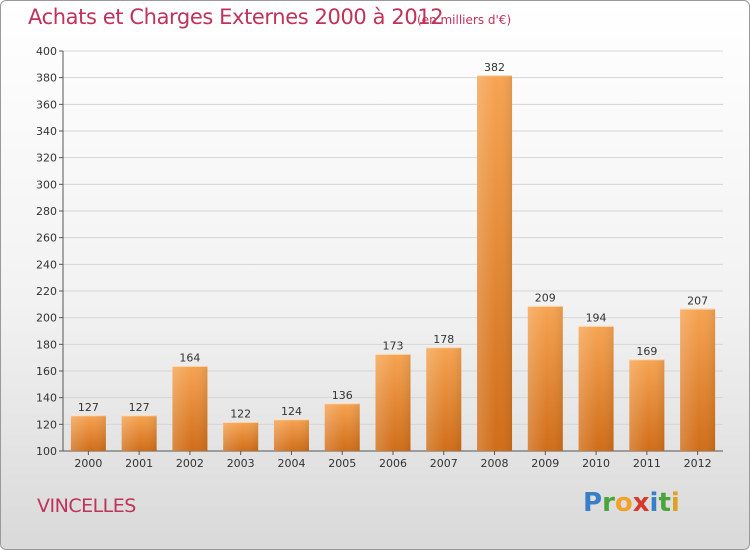  I want to click on x-tick-label: 2000, so click(88, 463).